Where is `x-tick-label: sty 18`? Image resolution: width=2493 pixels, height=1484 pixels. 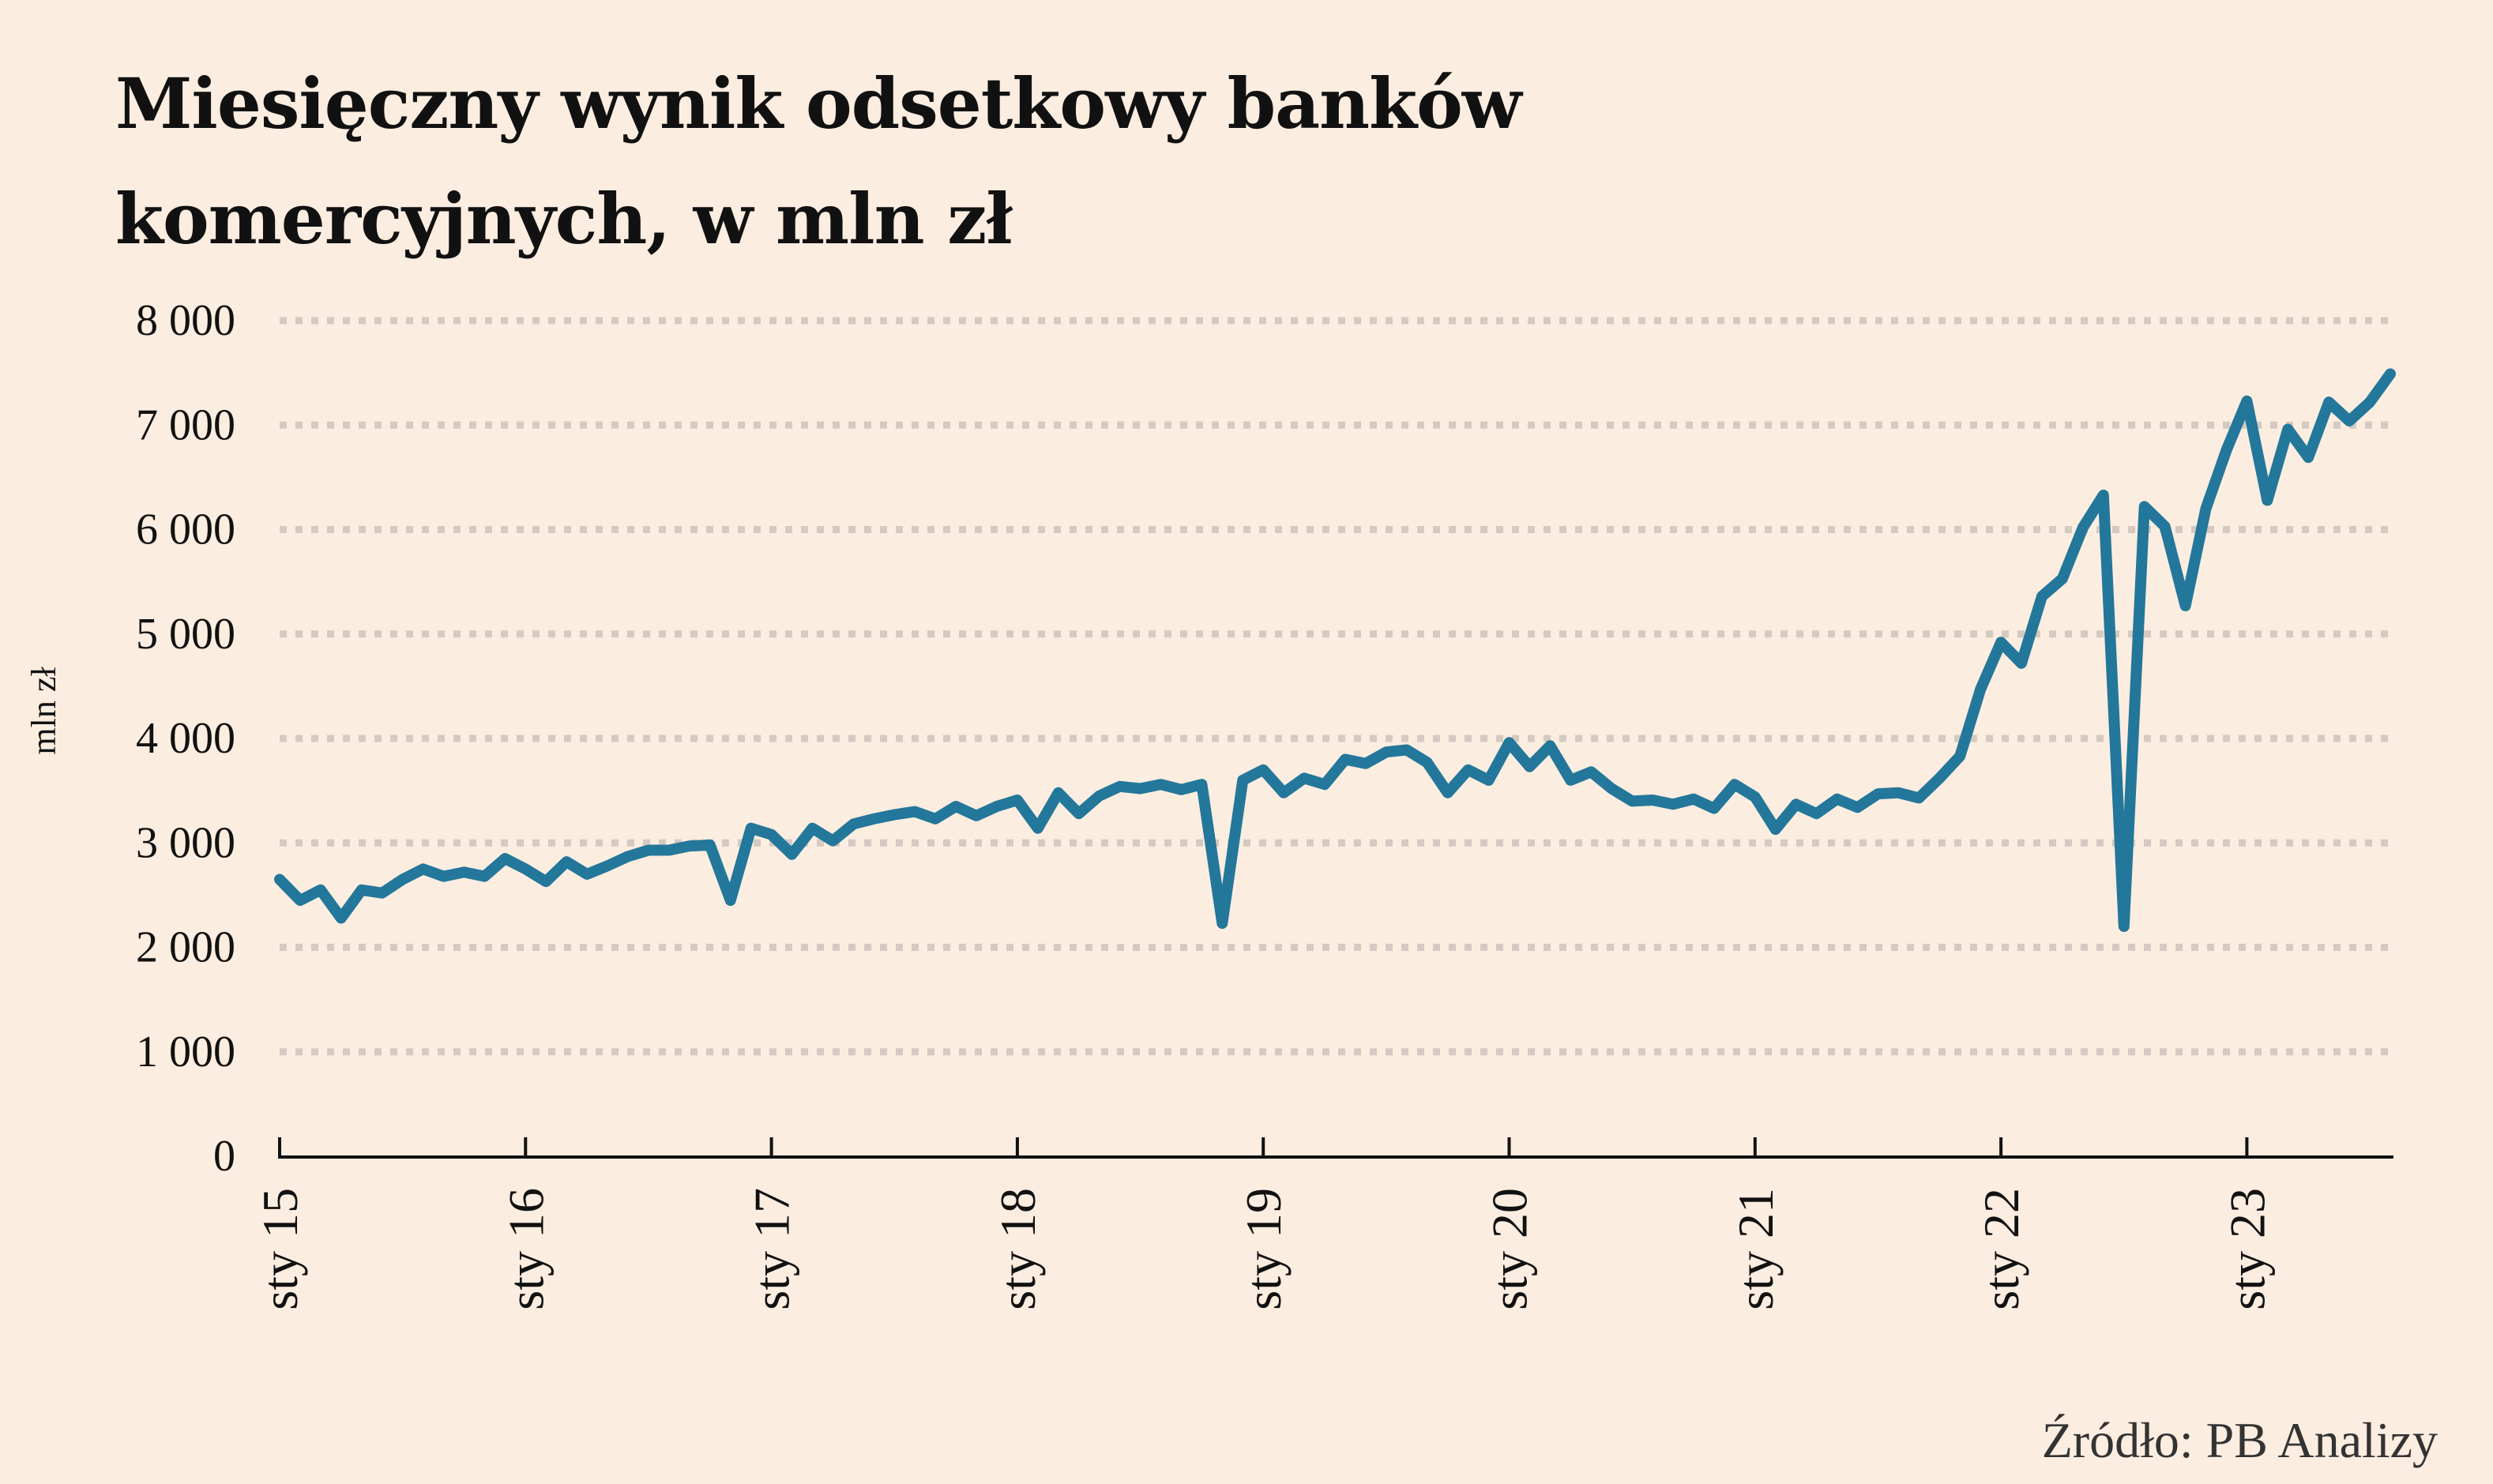
x-tick-label: sty 18 is located at coordinates (1018, 1249).